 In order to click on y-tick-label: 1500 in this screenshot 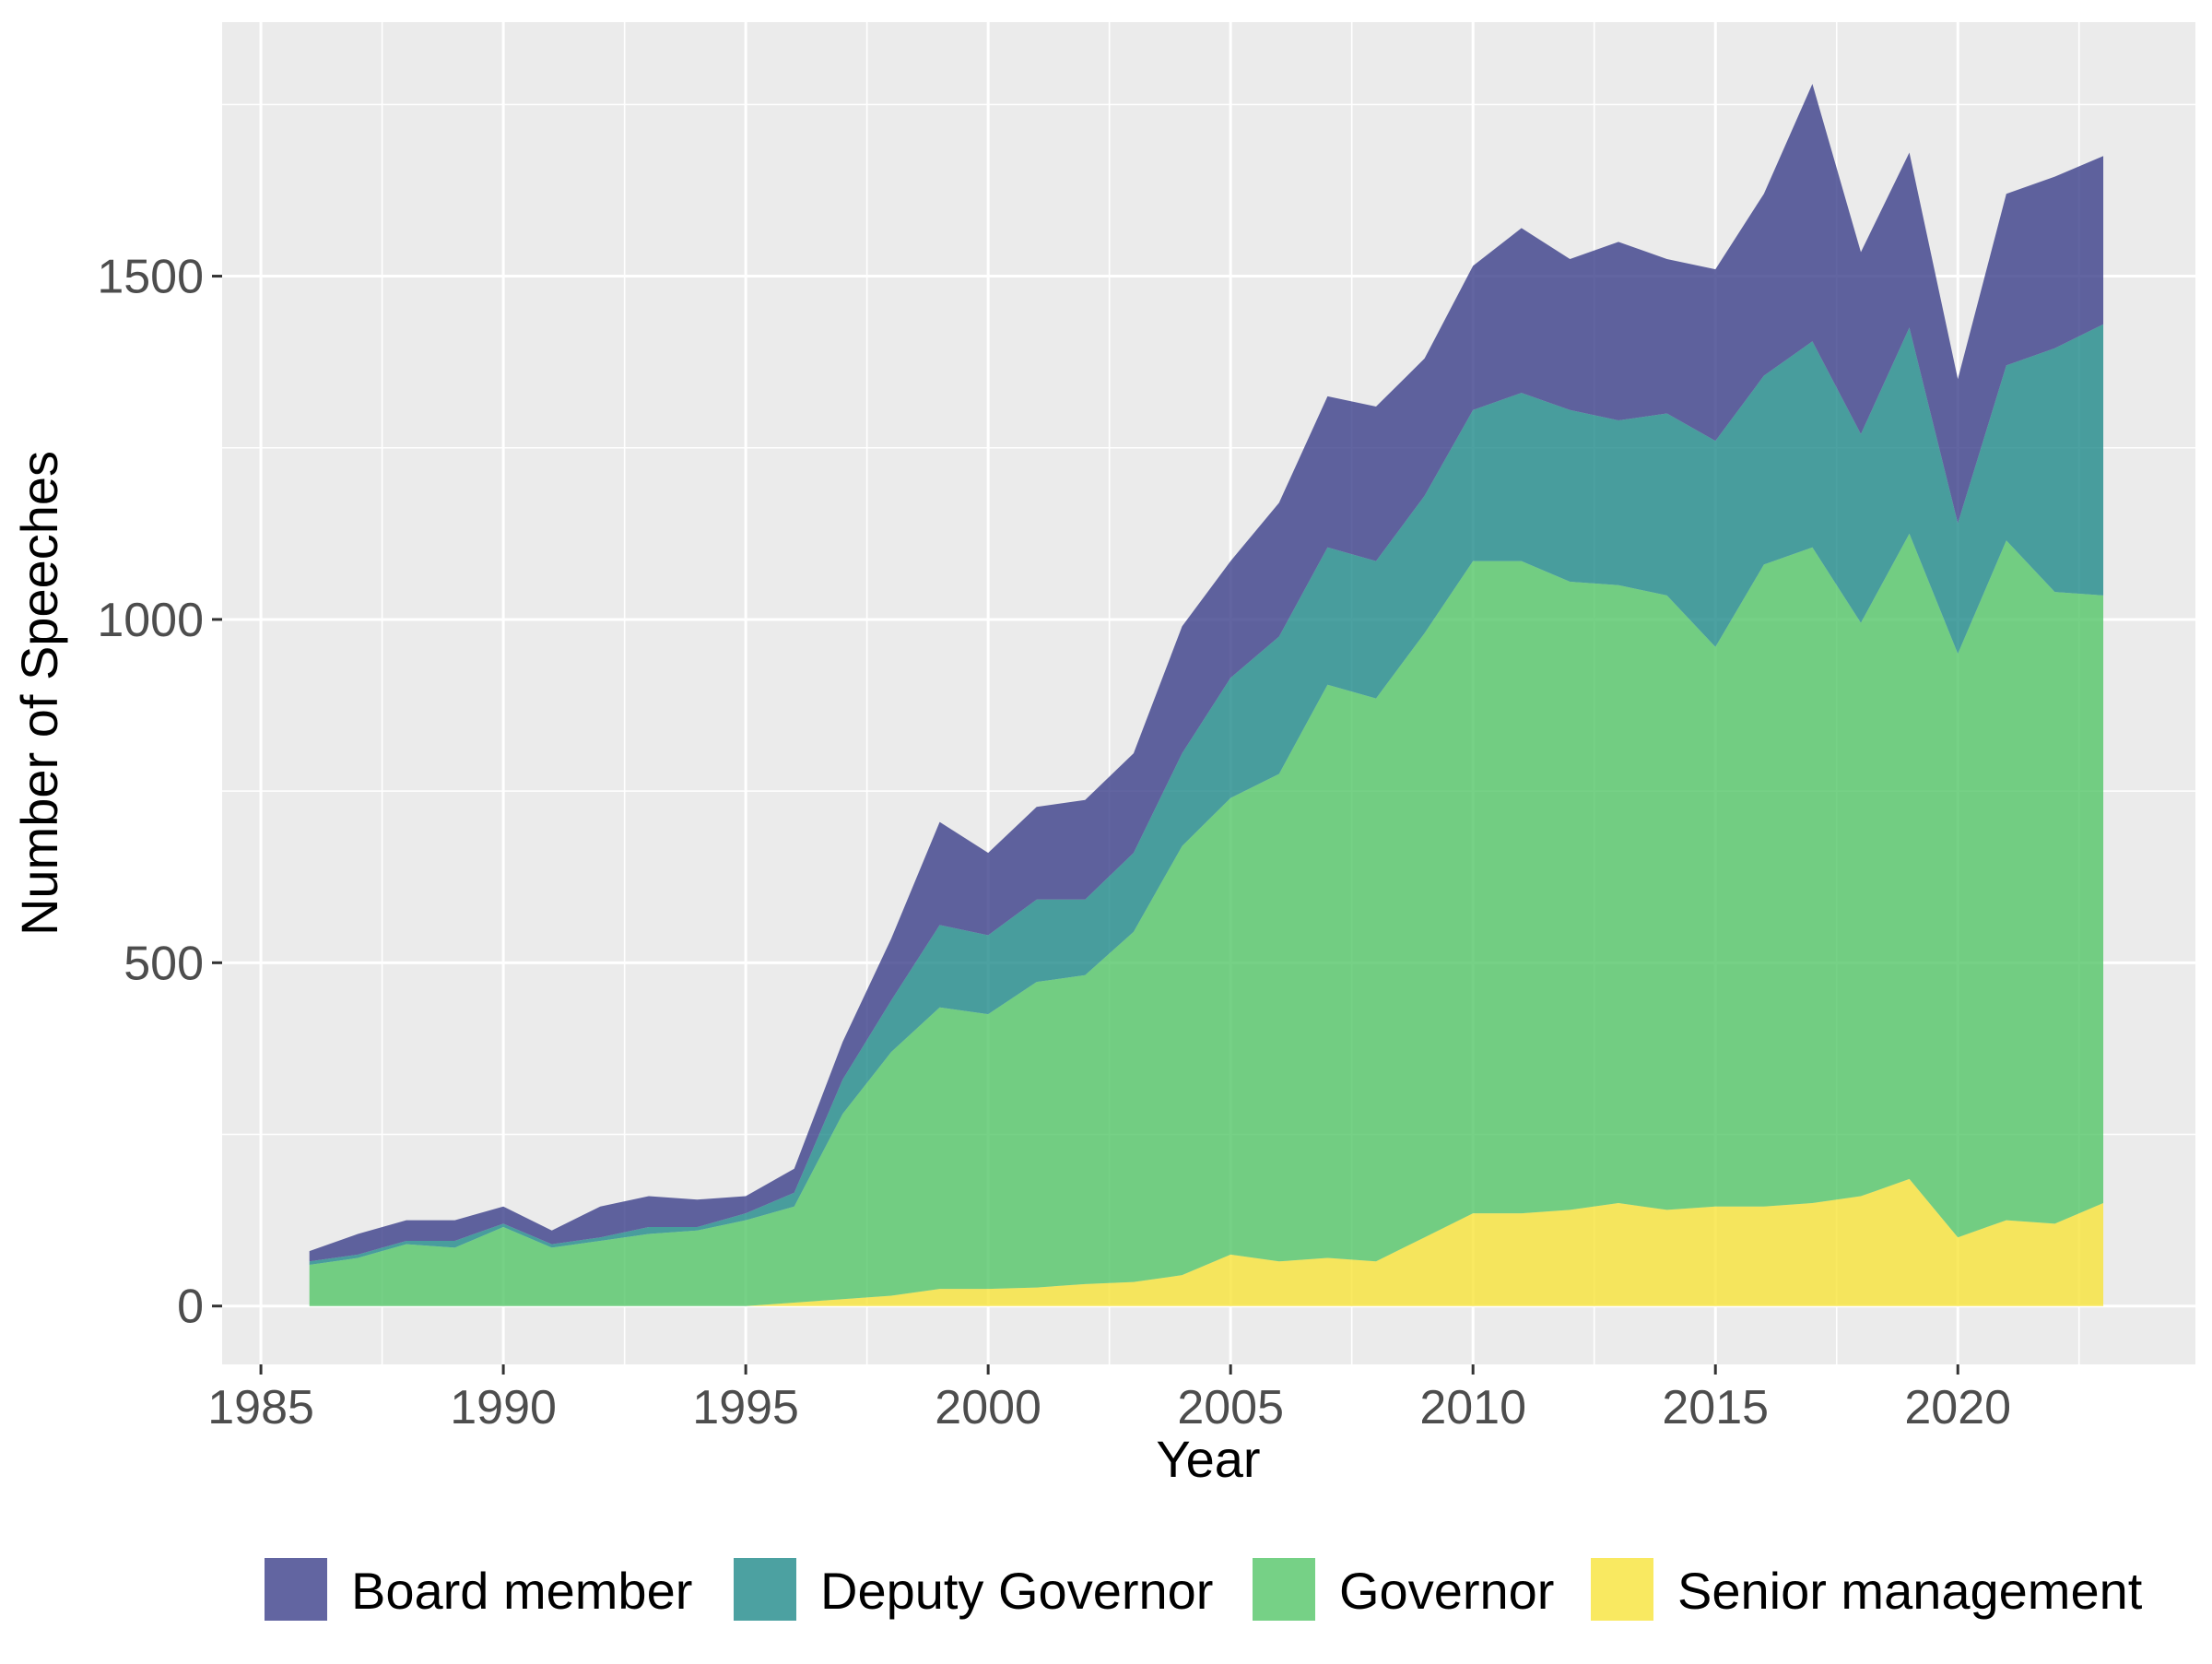, I will do `click(150, 277)`.